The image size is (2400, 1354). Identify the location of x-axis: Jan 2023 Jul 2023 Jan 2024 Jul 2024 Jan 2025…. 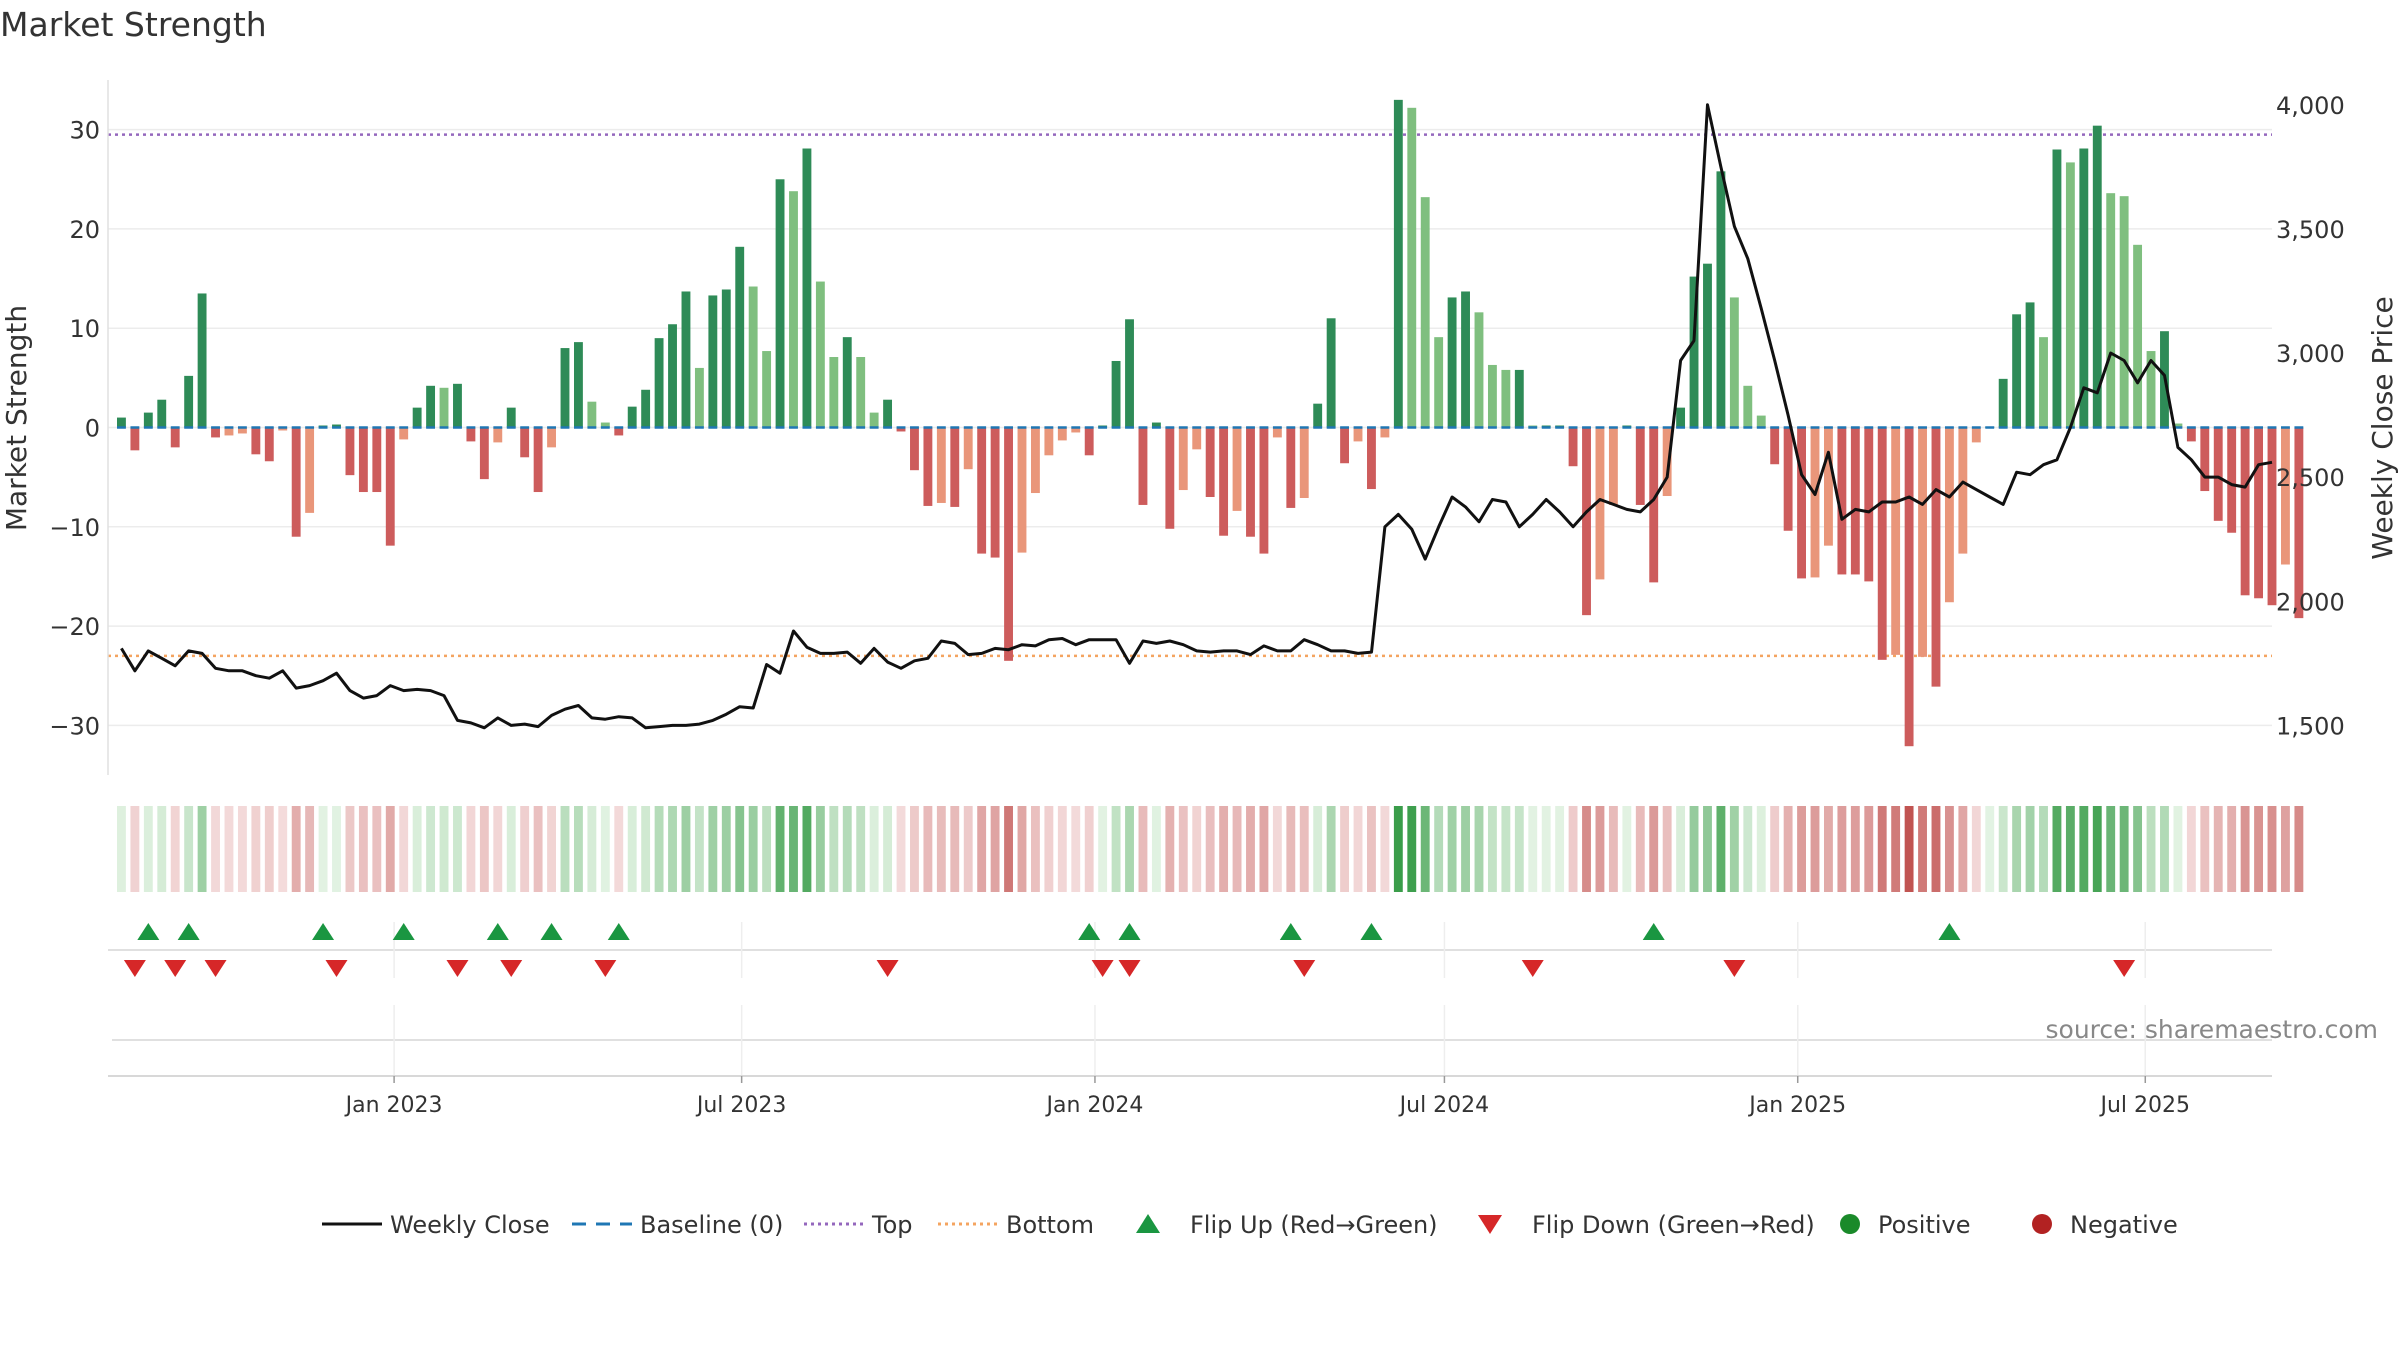
(1190, 1096).